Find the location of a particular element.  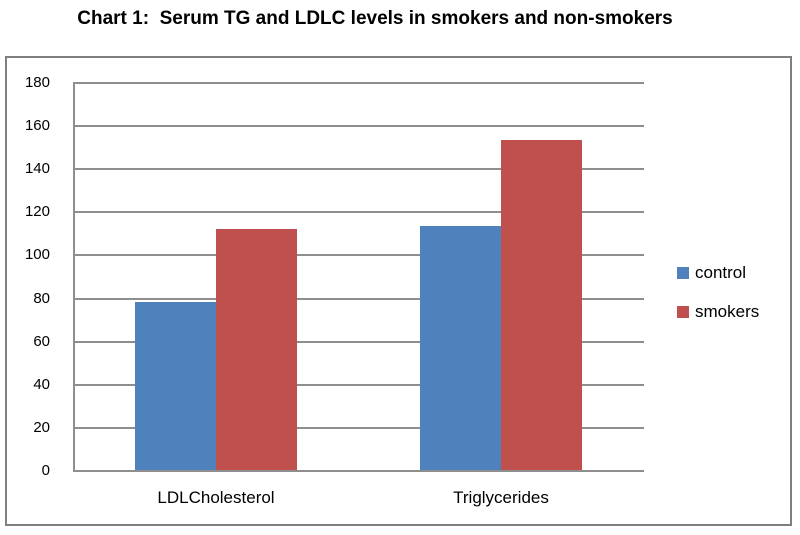

legend-item-smokers: smokers is located at coordinates (718, 312).